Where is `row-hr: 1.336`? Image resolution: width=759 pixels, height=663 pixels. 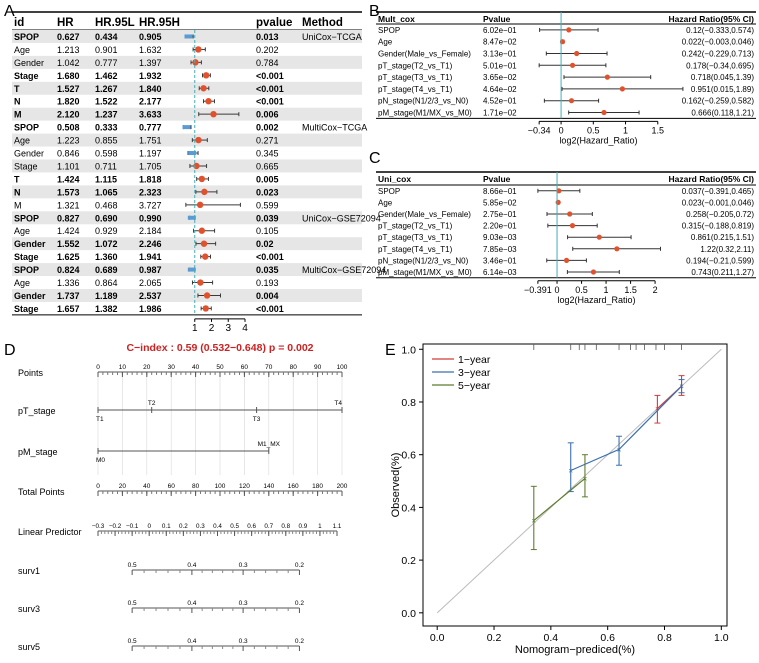
row-hr: 1.336 is located at coordinates (68, 283).